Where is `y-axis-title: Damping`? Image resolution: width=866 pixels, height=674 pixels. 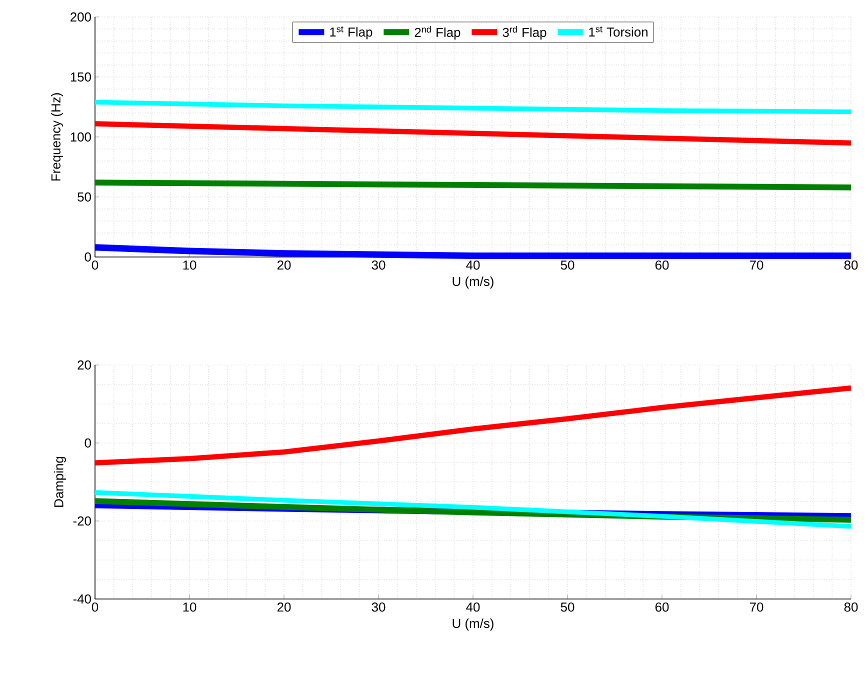 y-axis-title: Damping is located at coordinates (60, 481).